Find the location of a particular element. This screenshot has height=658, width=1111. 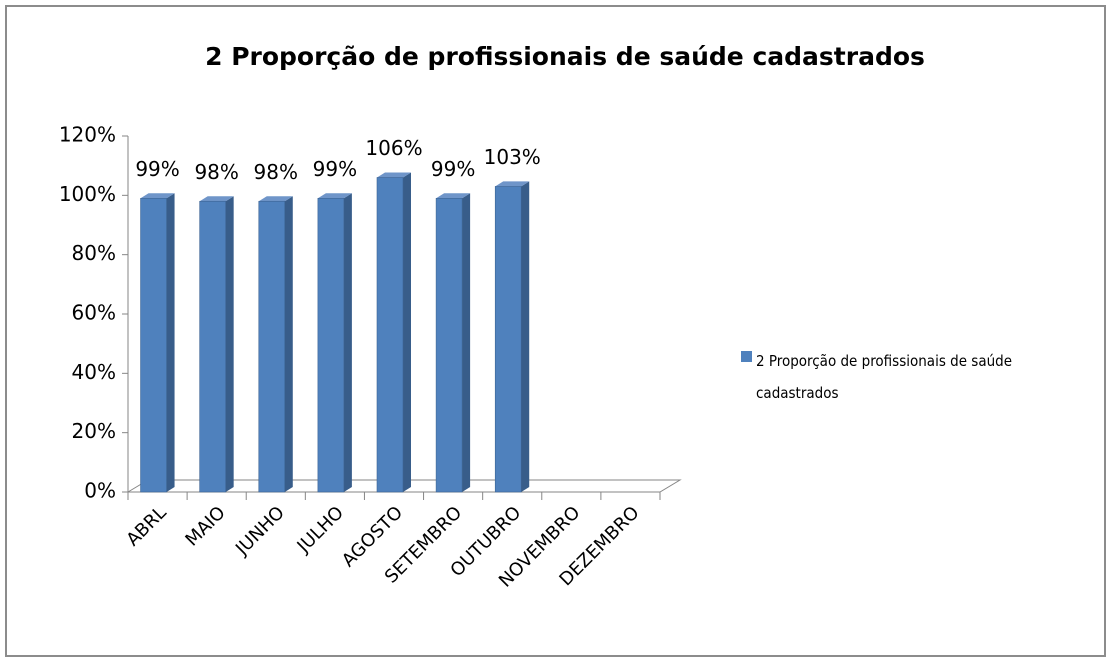

y-tick-label: 60% is located at coordinates (94, 313).